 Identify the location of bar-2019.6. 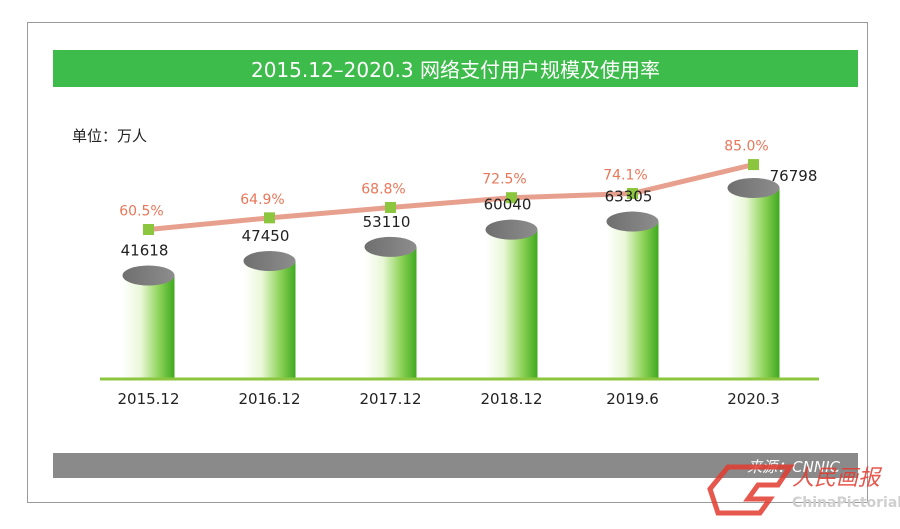
(632, 295).